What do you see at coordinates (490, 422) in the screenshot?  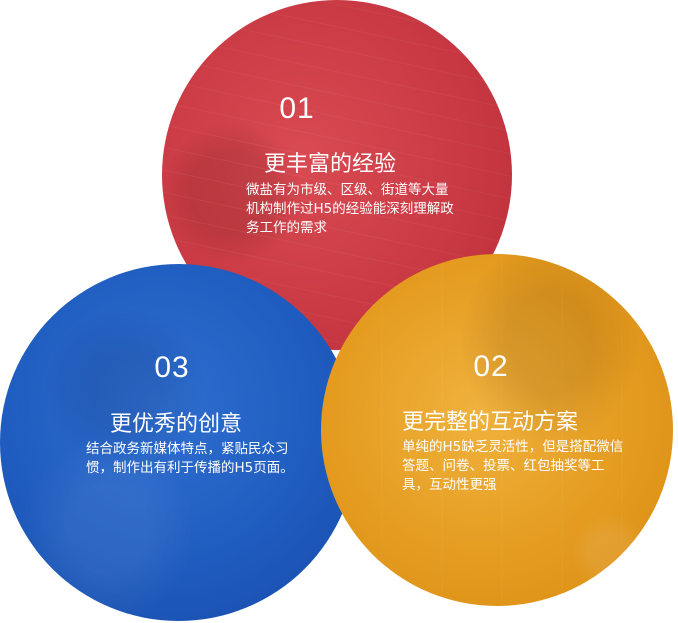 I see `feature-title: 更完整的互动方案` at bounding box center [490, 422].